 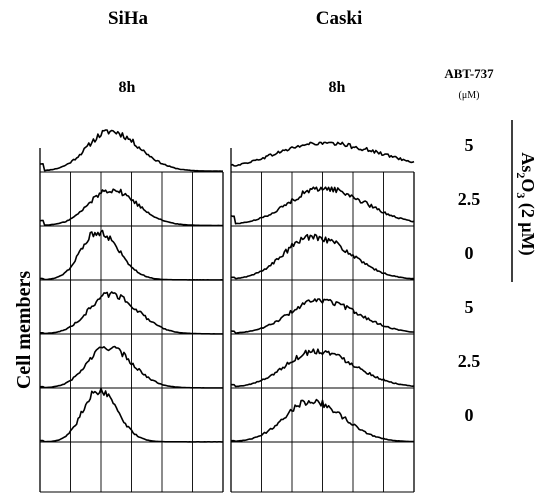 What do you see at coordinates (339, 18) in the screenshot?
I see `caski-title: Caski` at bounding box center [339, 18].